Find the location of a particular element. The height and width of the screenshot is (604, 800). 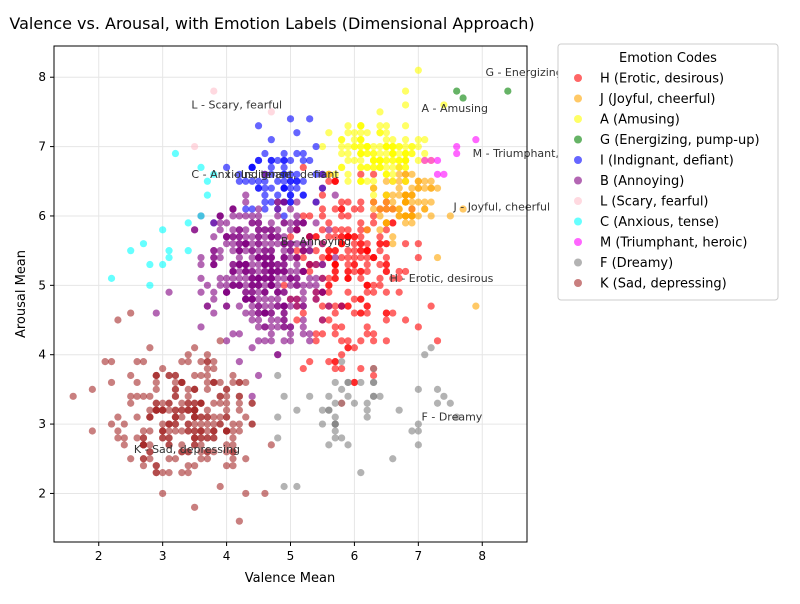

y-tick-label: 5 is located at coordinates (42, 285).